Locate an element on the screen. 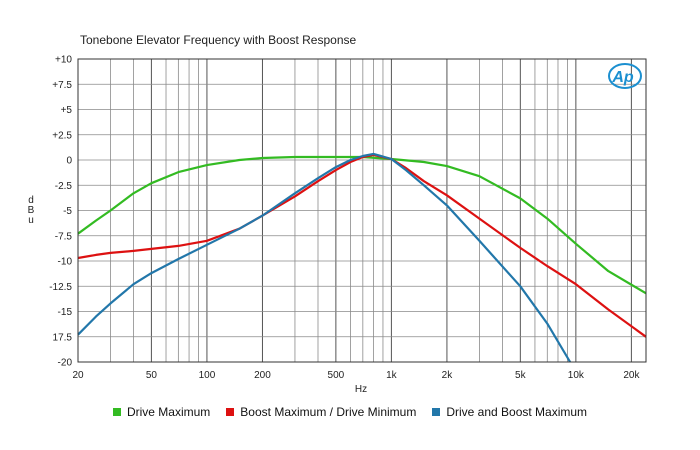  legend-label: Drive Maximum is located at coordinates (168, 412).